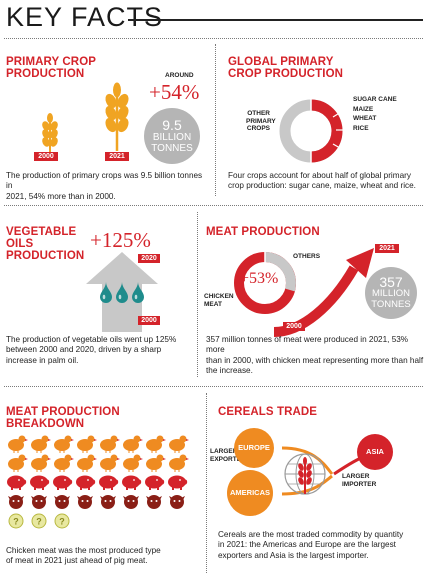 The image size is (427, 581). I want to click on europe-circle: EUROPE, so click(254, 448).